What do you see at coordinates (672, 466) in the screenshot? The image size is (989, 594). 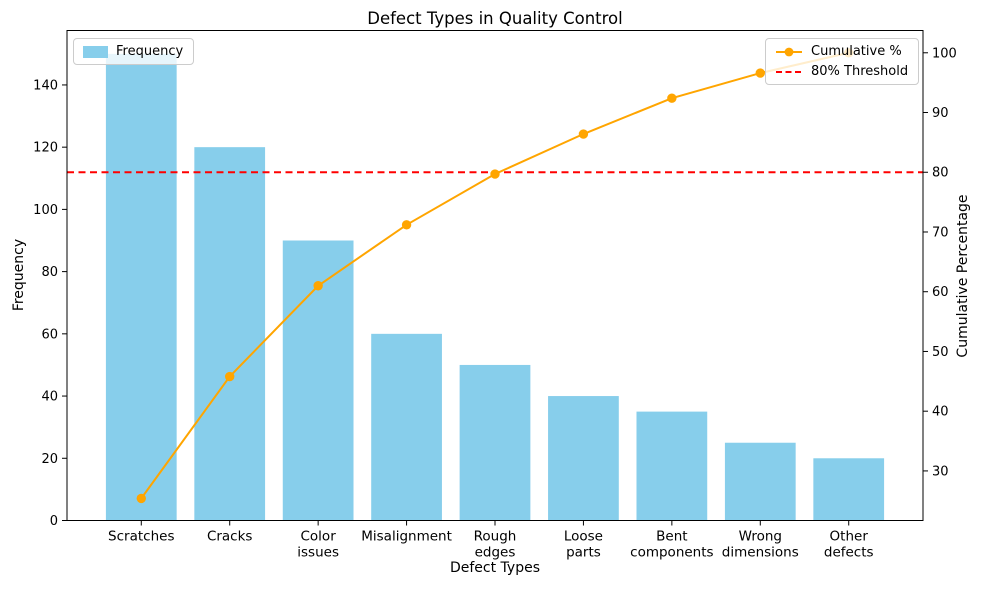 I see `bar-bent-components` at bounding box center [672, 466].